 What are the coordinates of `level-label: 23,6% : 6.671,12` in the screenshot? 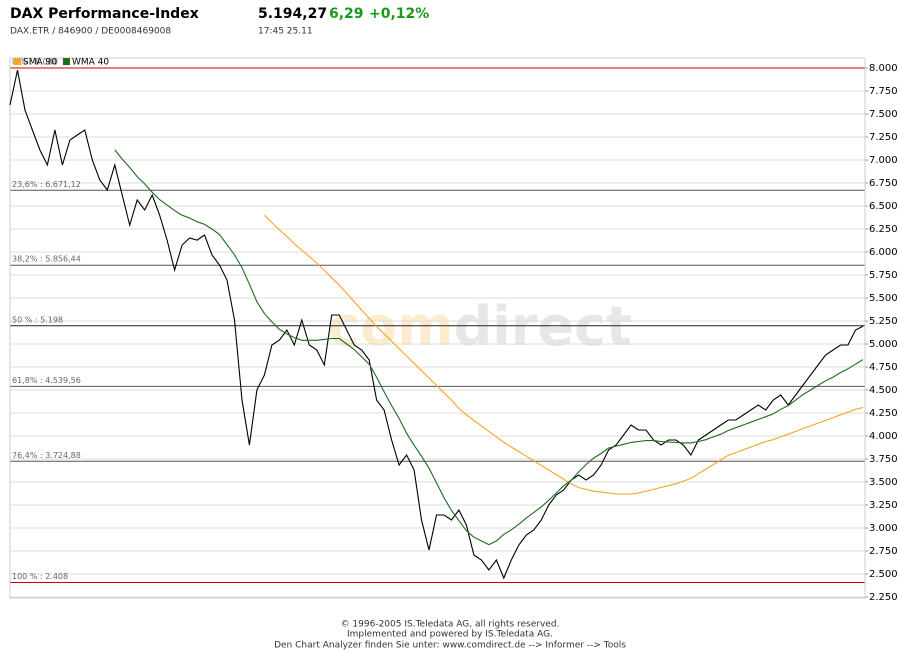 It's located at (46, 184).